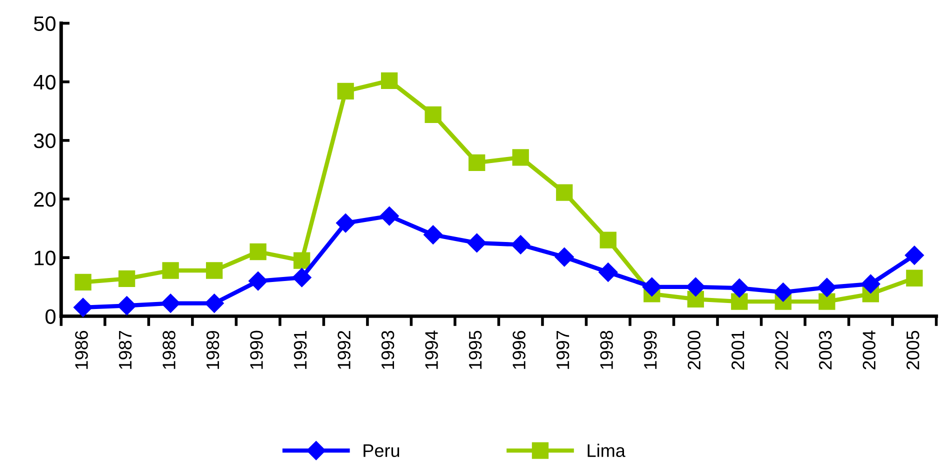 The height and width of the screenshot is (465, 941). Describe the element at coordinates (45, 82) in the screenshot. I see `y-tick-label: 40` at that location.